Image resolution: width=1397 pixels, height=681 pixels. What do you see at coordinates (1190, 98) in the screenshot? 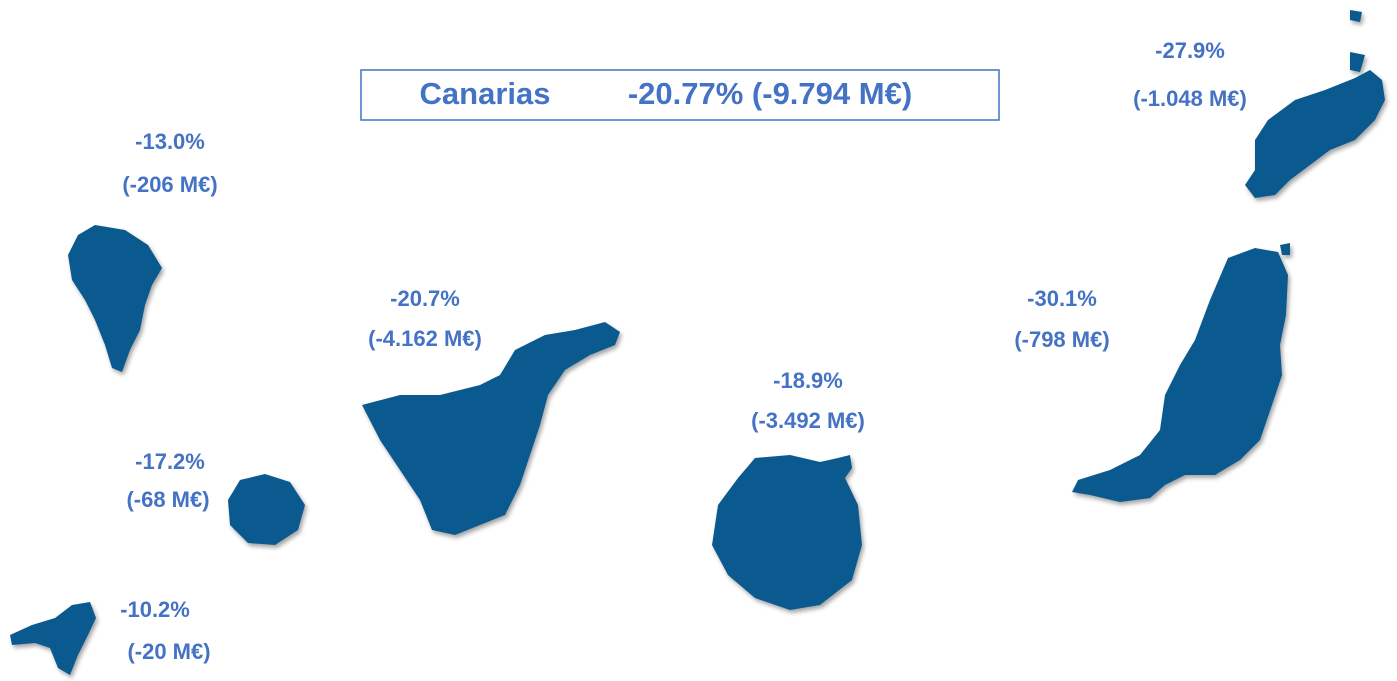
I see `island-amount: (-1.048 M€)` at bounding box center [1190, 98].